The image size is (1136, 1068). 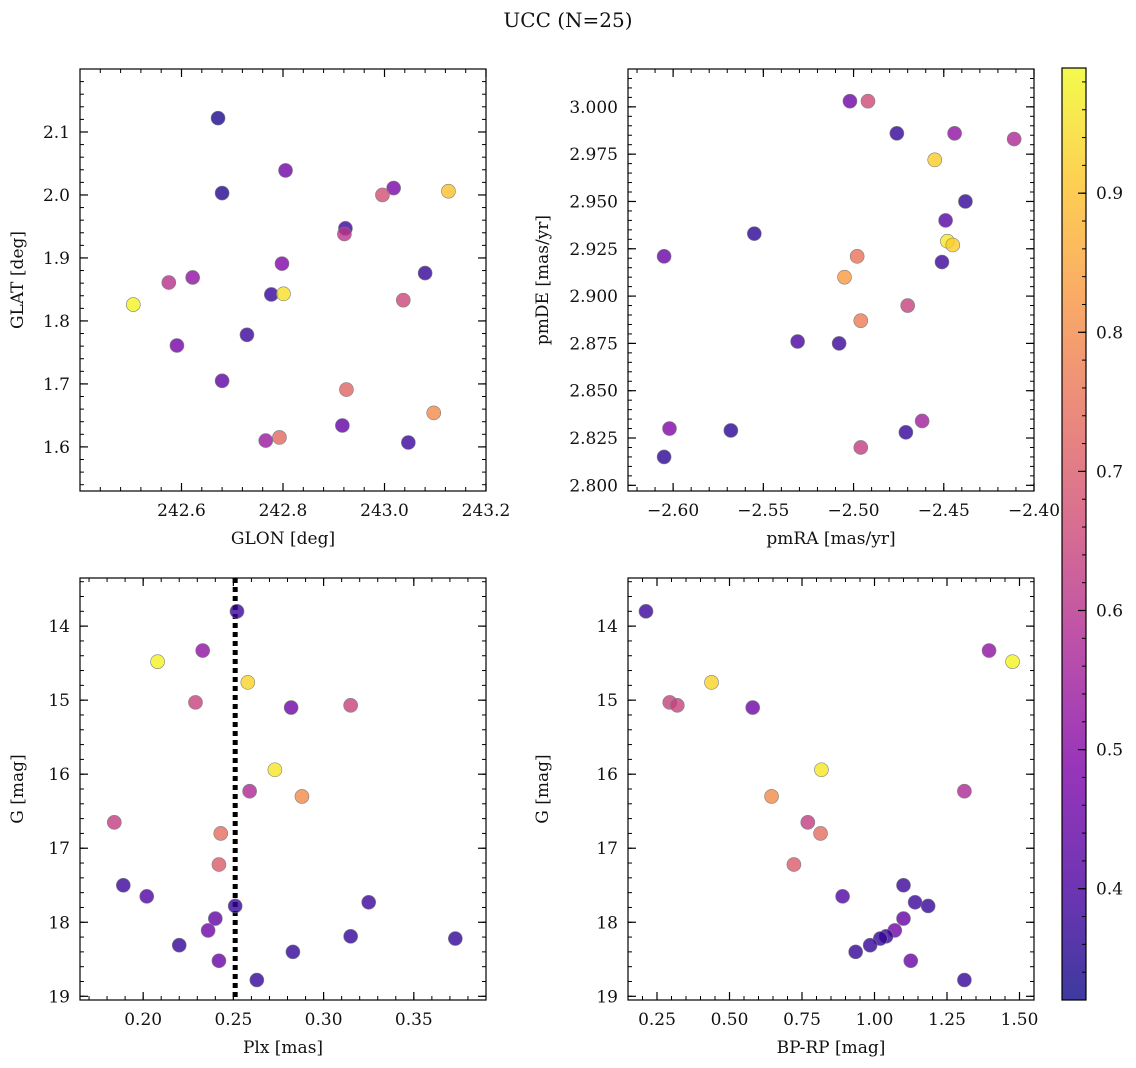 I want to click on y-tick-label: 2.0, so click(x=56, y=196).